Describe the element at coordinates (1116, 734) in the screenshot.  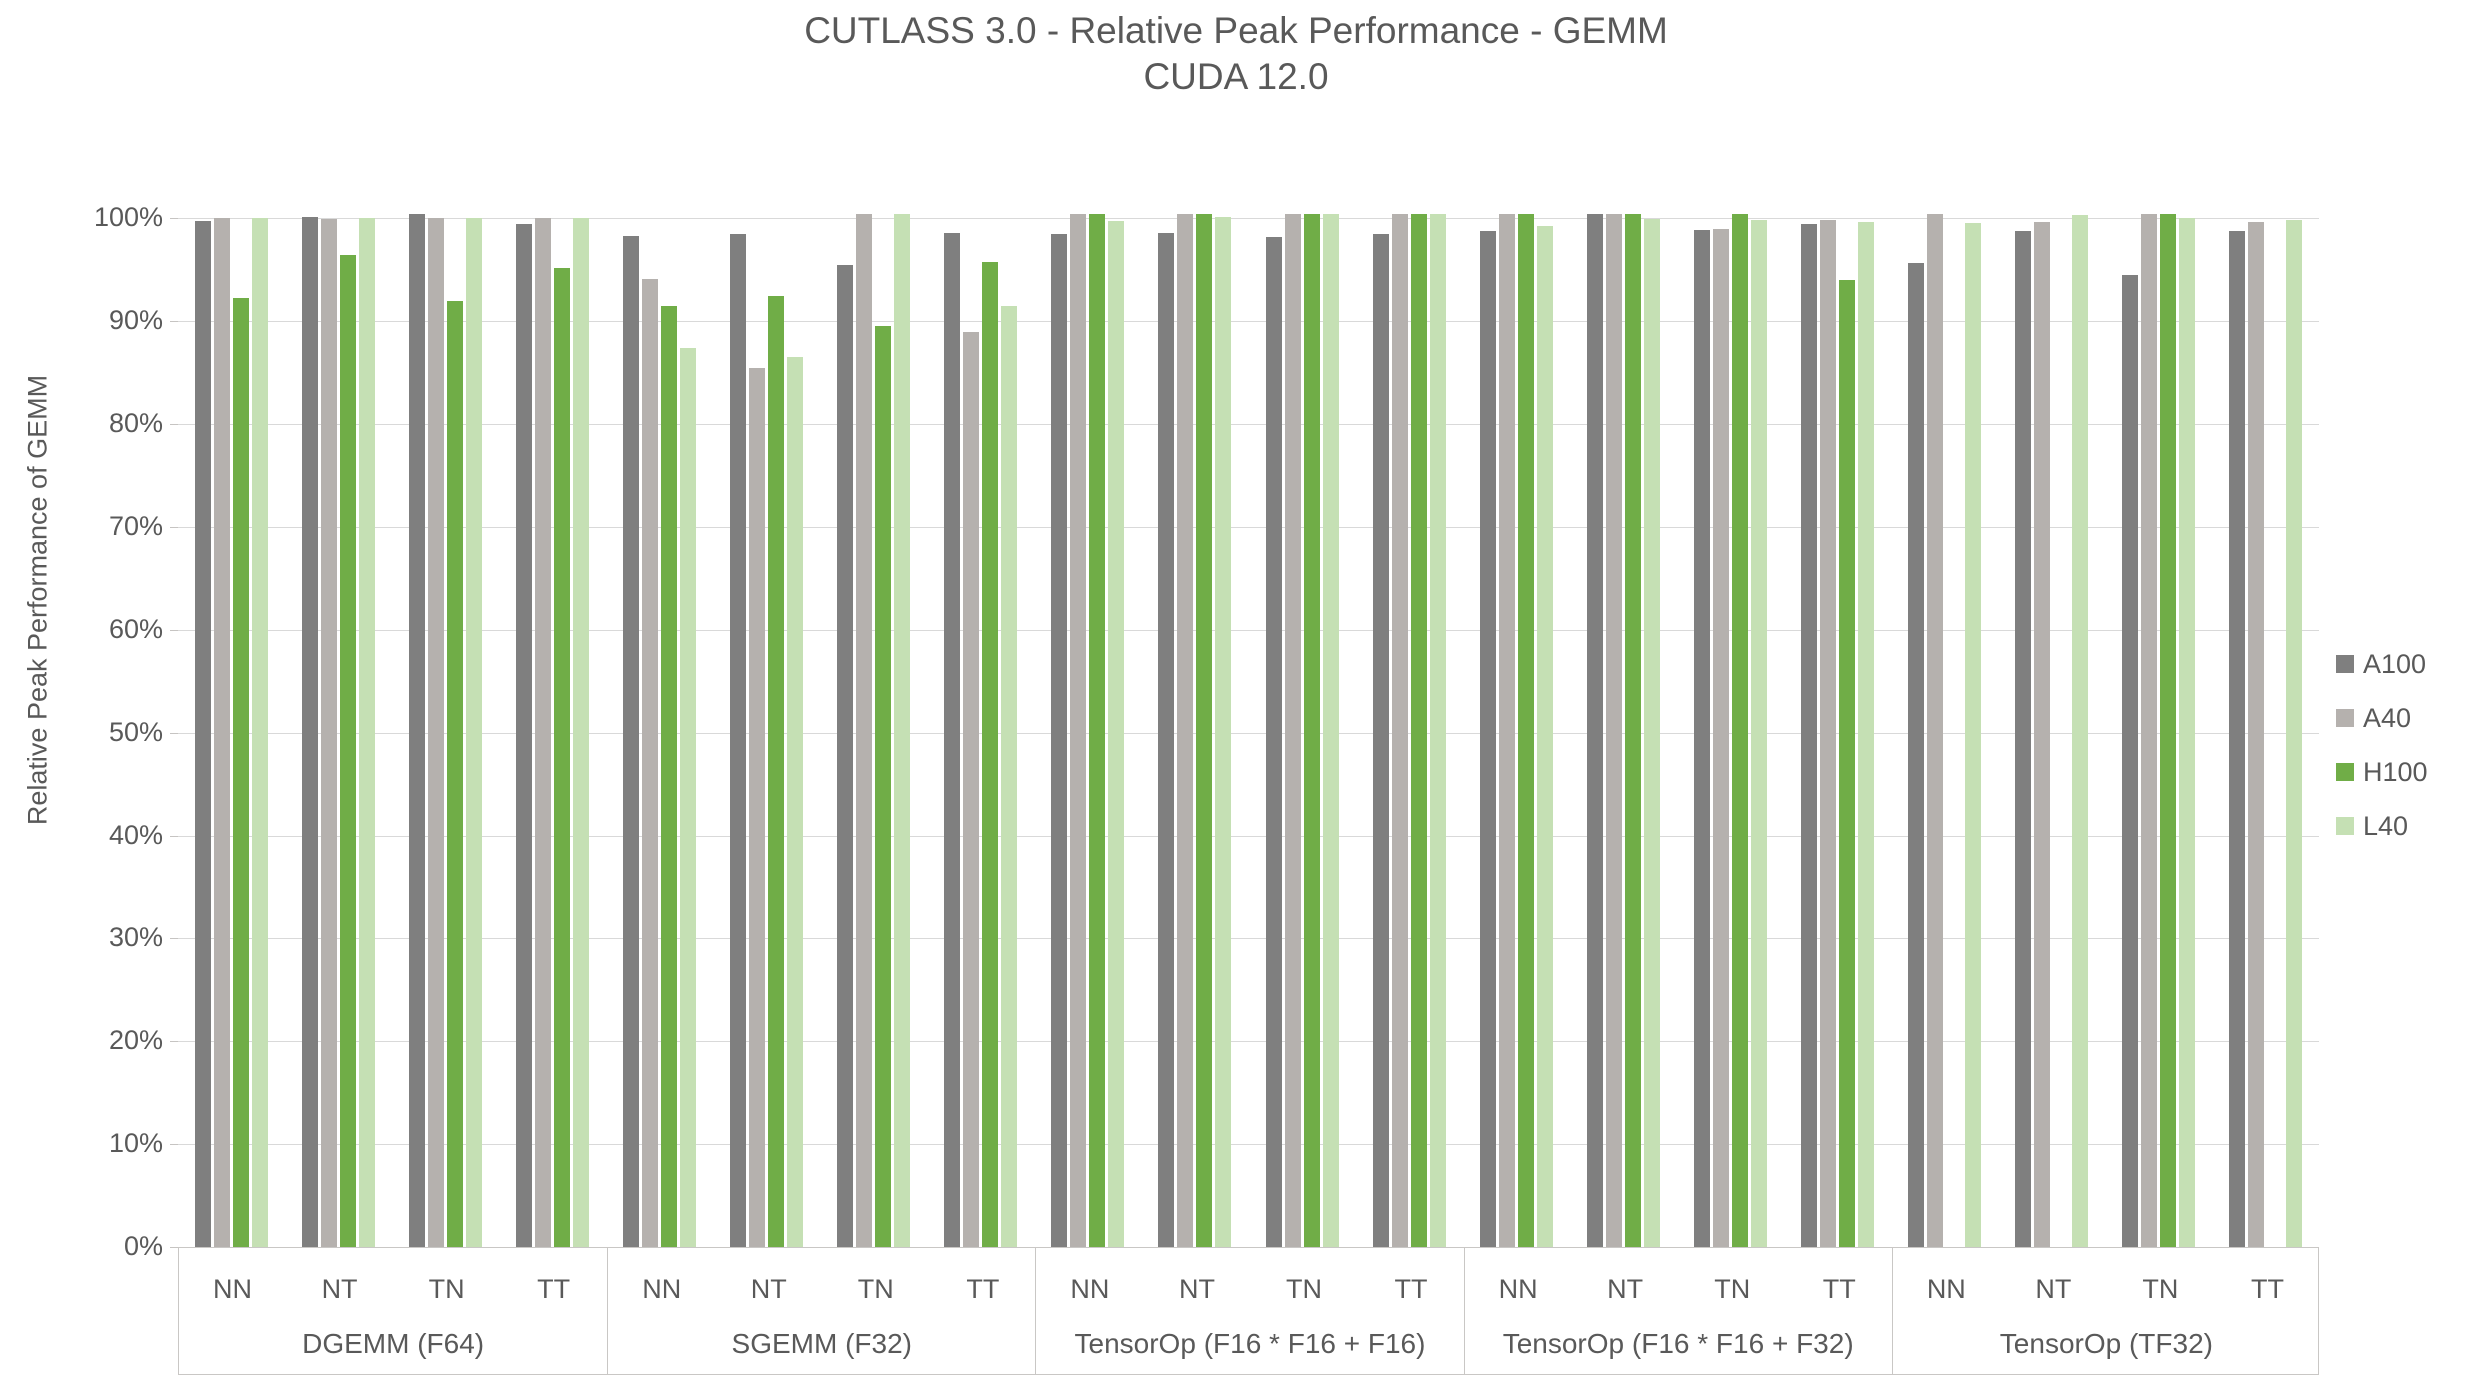
I see `bar-l40-tensorop-f16-f16-f16-nn` at that location.